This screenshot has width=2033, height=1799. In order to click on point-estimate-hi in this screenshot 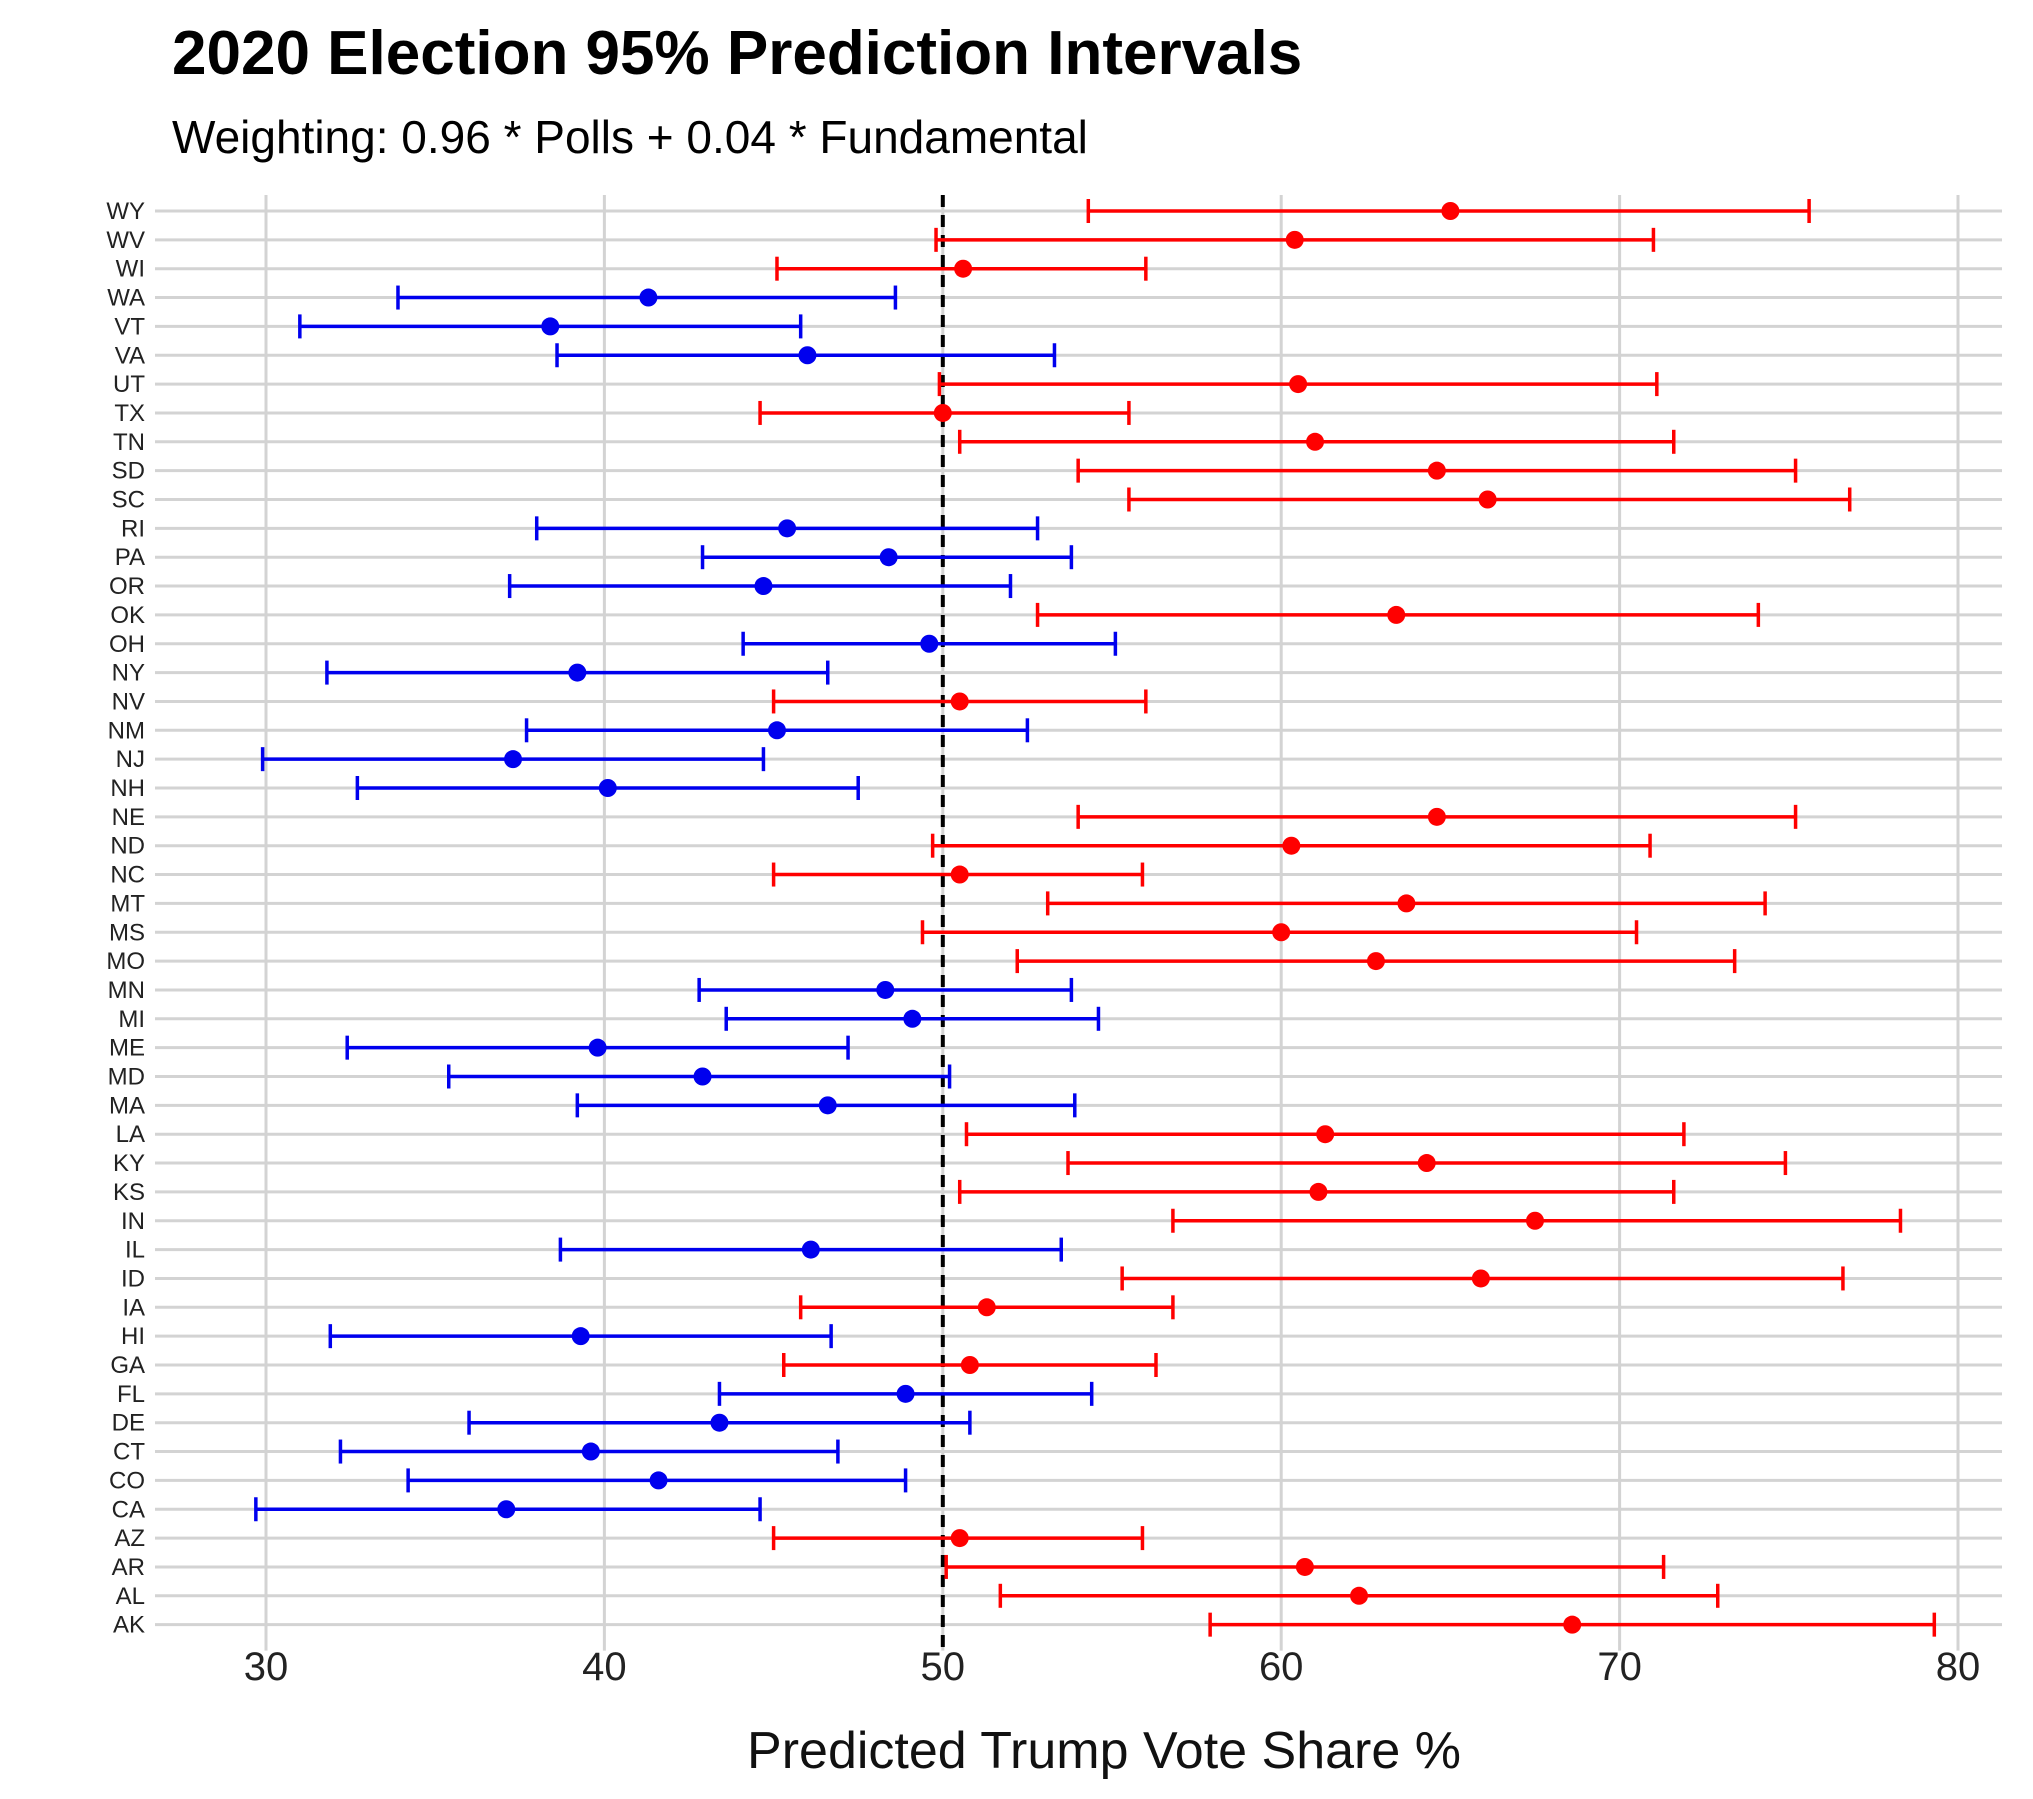, I will do `click(580, 1336)`.